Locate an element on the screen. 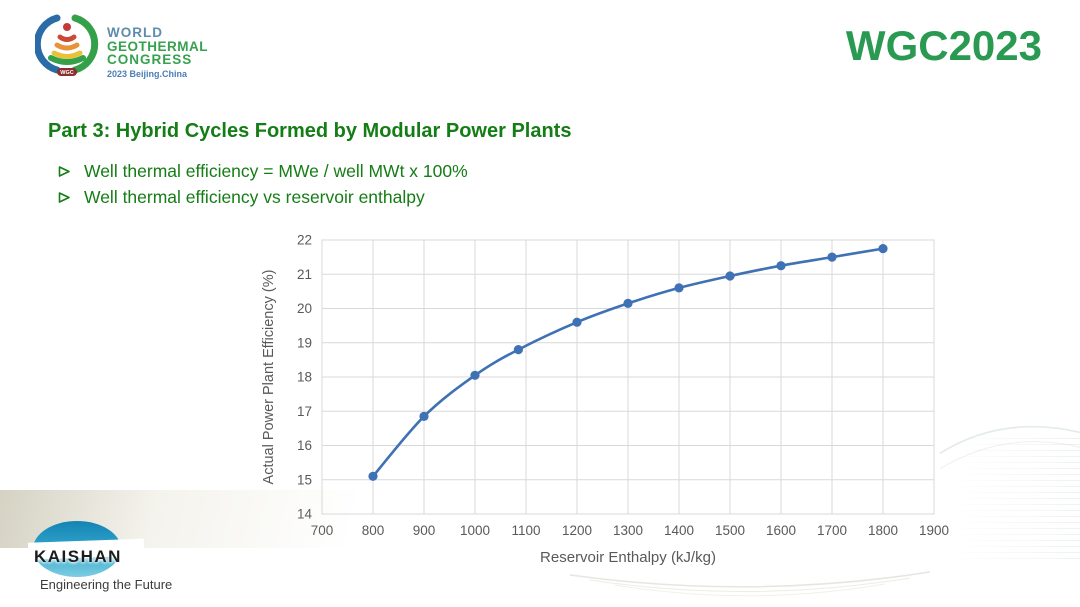 The width and height of the screenshot is (1080, 607). x-tick-label: 1500 is located at coordinates (730, 530).